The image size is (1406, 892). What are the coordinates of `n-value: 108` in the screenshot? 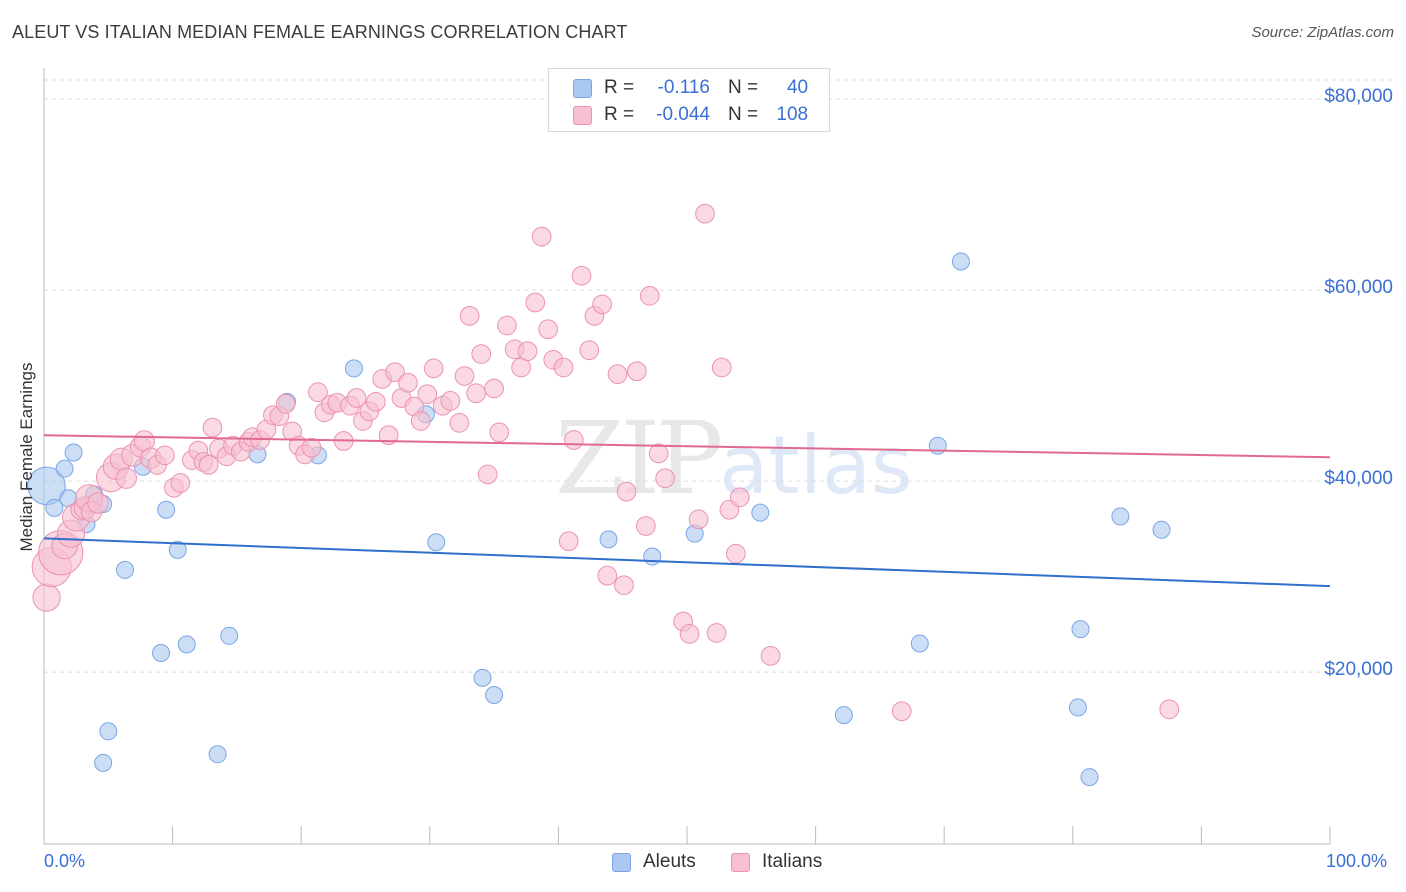 It's located at (792, 114).